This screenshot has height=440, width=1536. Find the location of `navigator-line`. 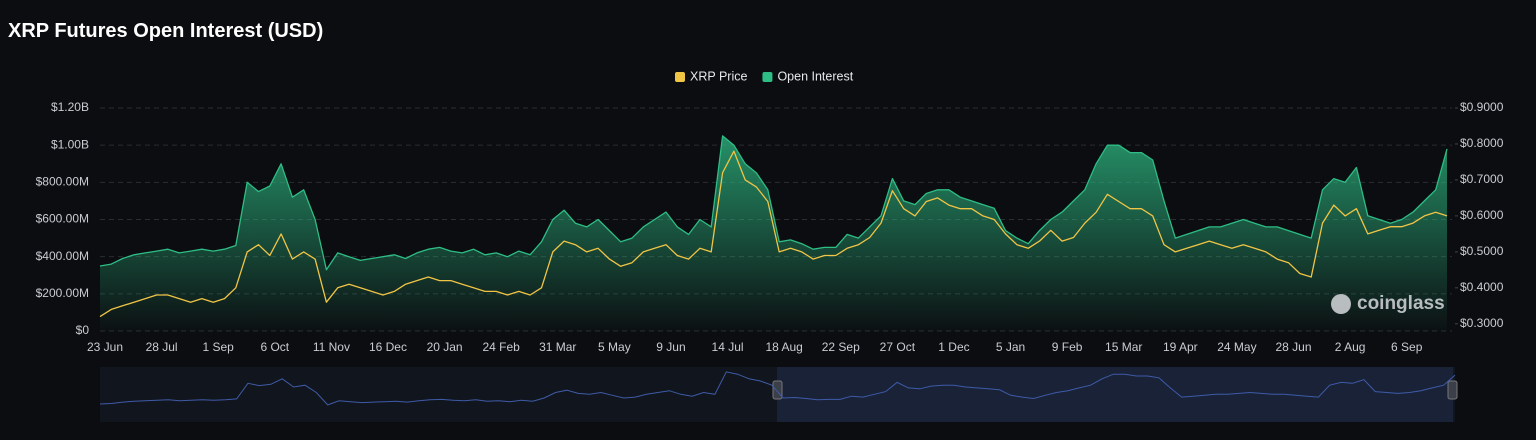

navigator-line is located at coordinates (777, 388).